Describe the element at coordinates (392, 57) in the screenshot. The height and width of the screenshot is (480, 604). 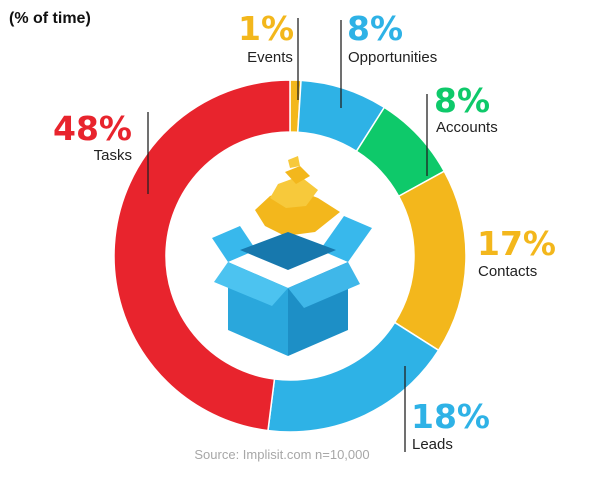
I see `category-label-opportunities: Opportunities` at that location.